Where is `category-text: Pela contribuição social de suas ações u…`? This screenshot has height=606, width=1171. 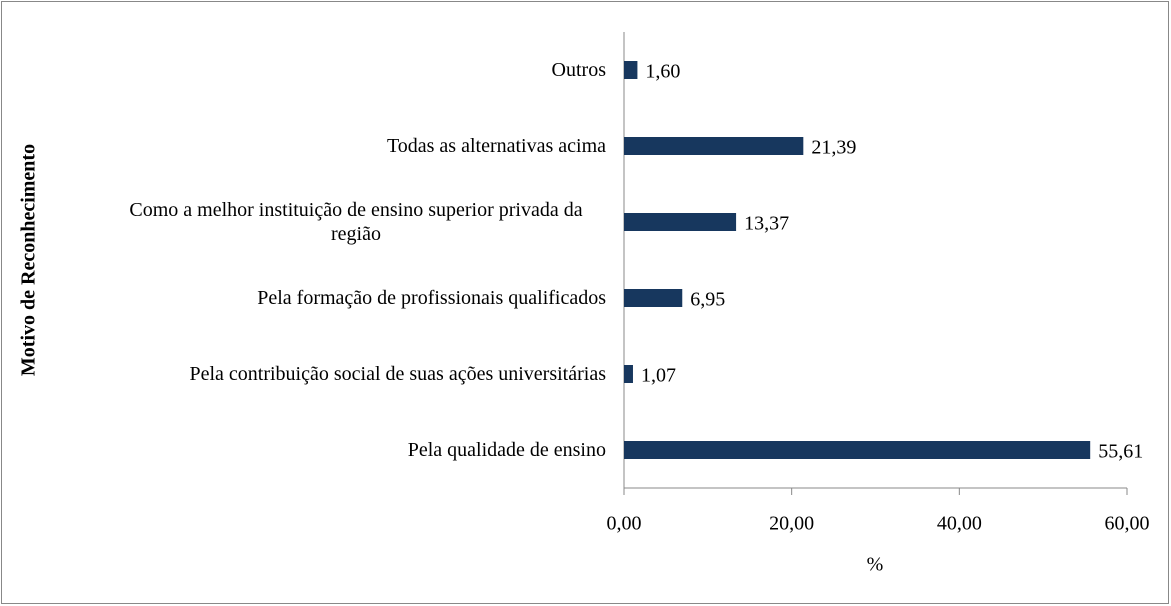
category-text: Pela contribuição social de suas ações u… is located at coordinates (397, 374).